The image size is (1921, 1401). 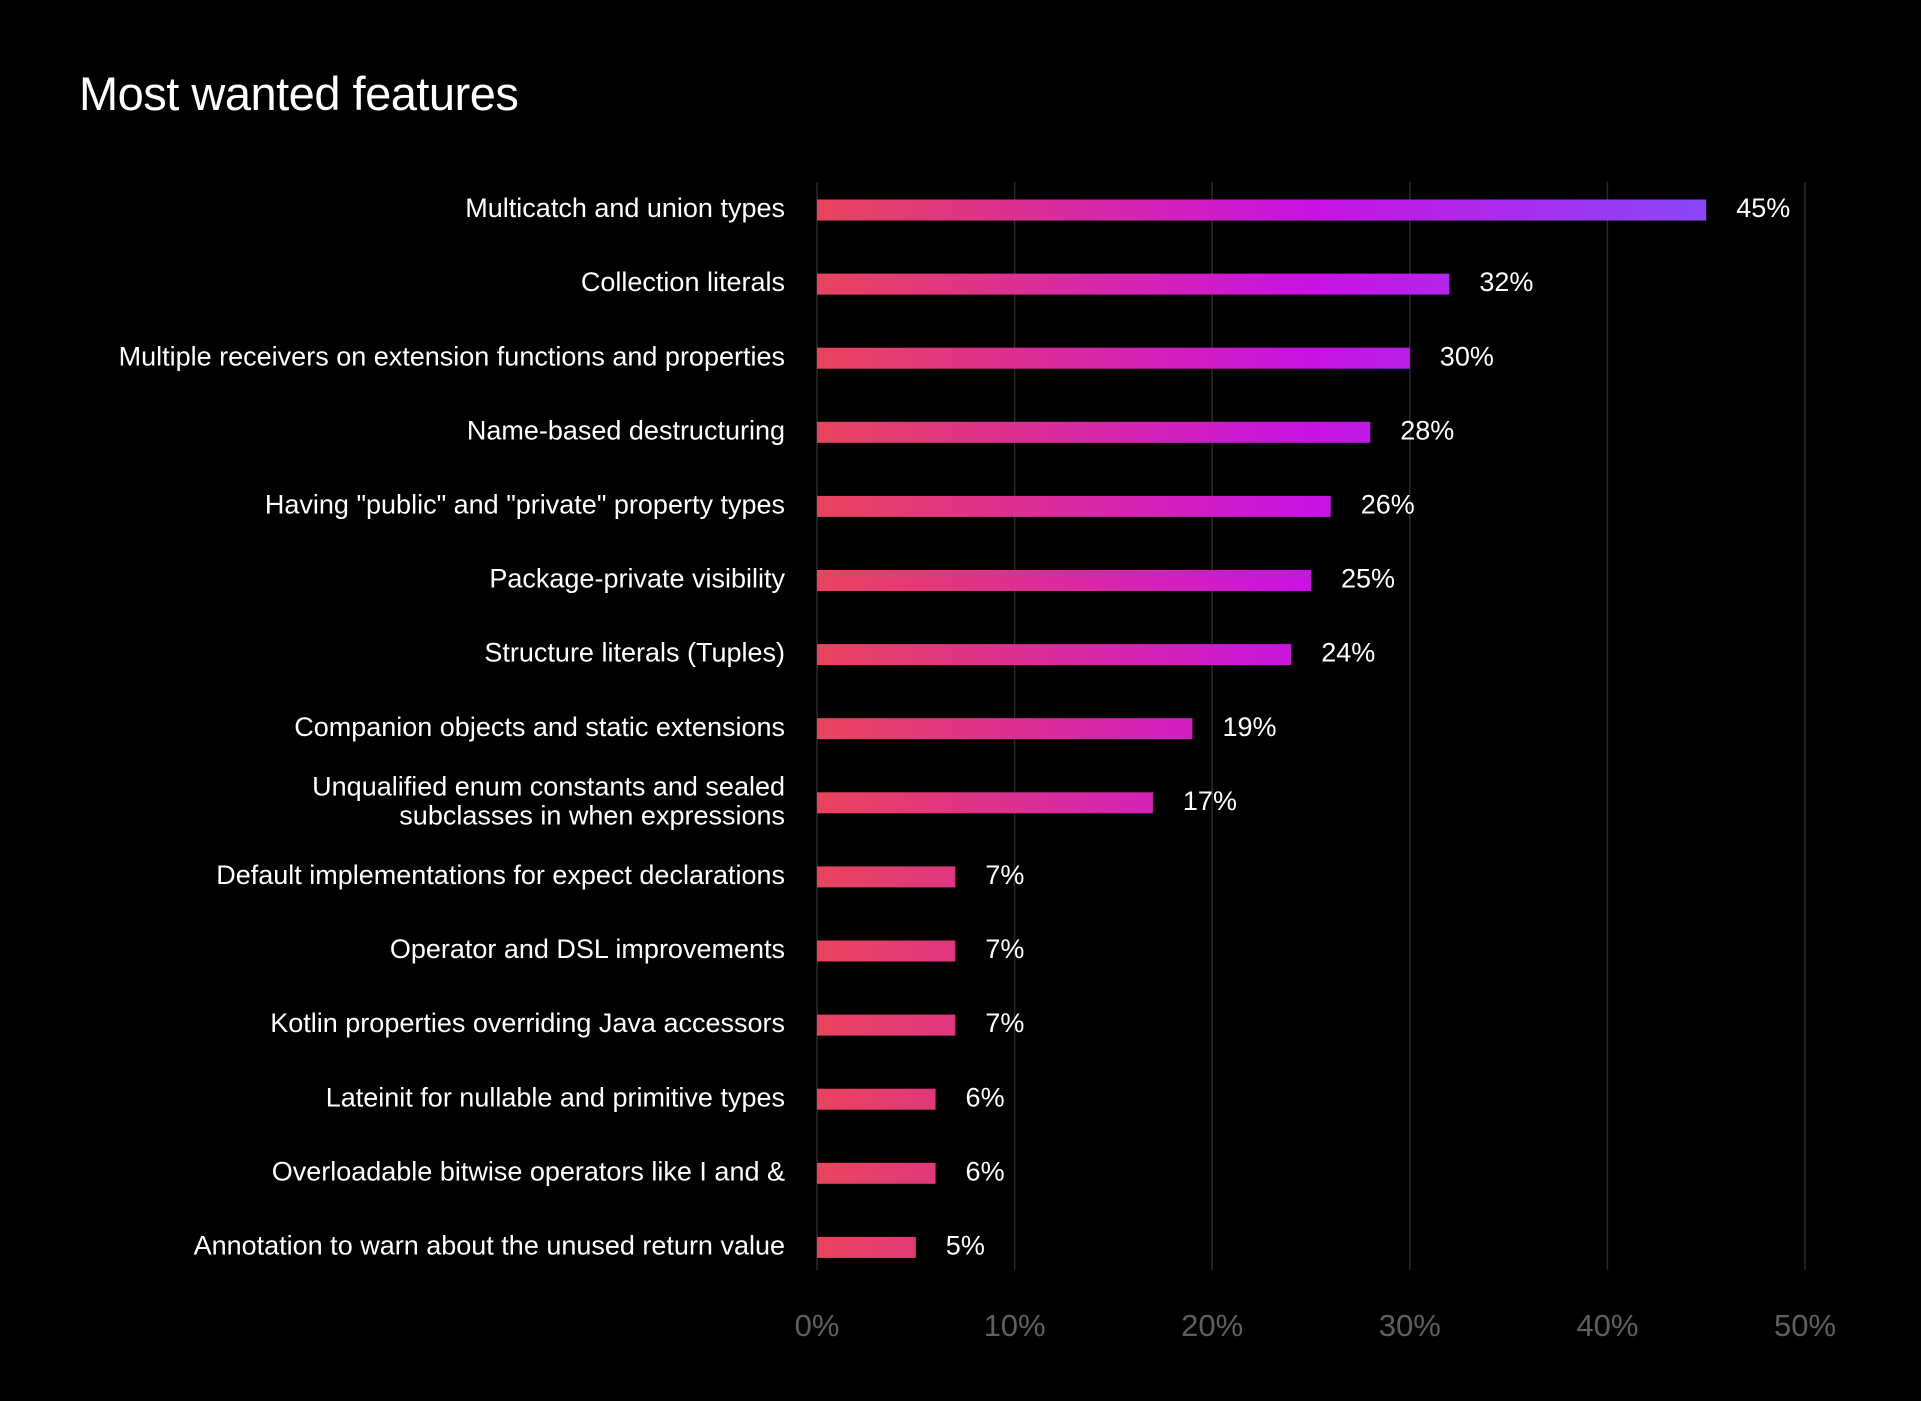 What do you see at coordinates (817, 1325) in the screenshot?
I see `x-tick-label: 0%` at bounding box center [817, 1325].